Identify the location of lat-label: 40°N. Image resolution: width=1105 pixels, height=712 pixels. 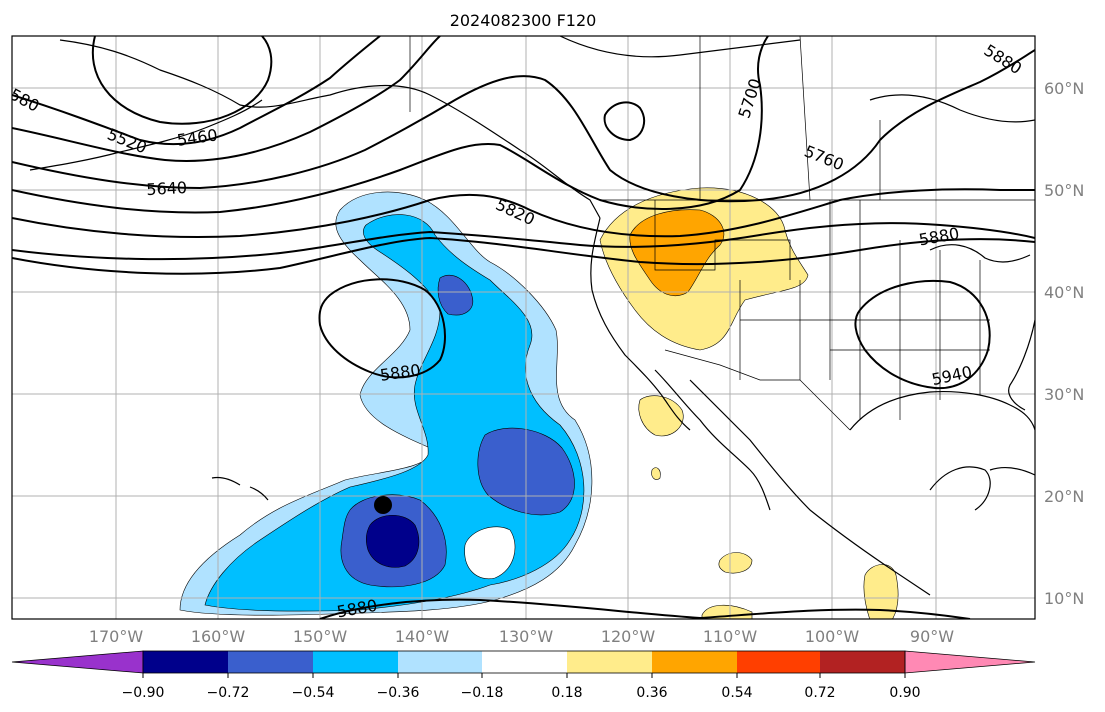
(1064, 292).